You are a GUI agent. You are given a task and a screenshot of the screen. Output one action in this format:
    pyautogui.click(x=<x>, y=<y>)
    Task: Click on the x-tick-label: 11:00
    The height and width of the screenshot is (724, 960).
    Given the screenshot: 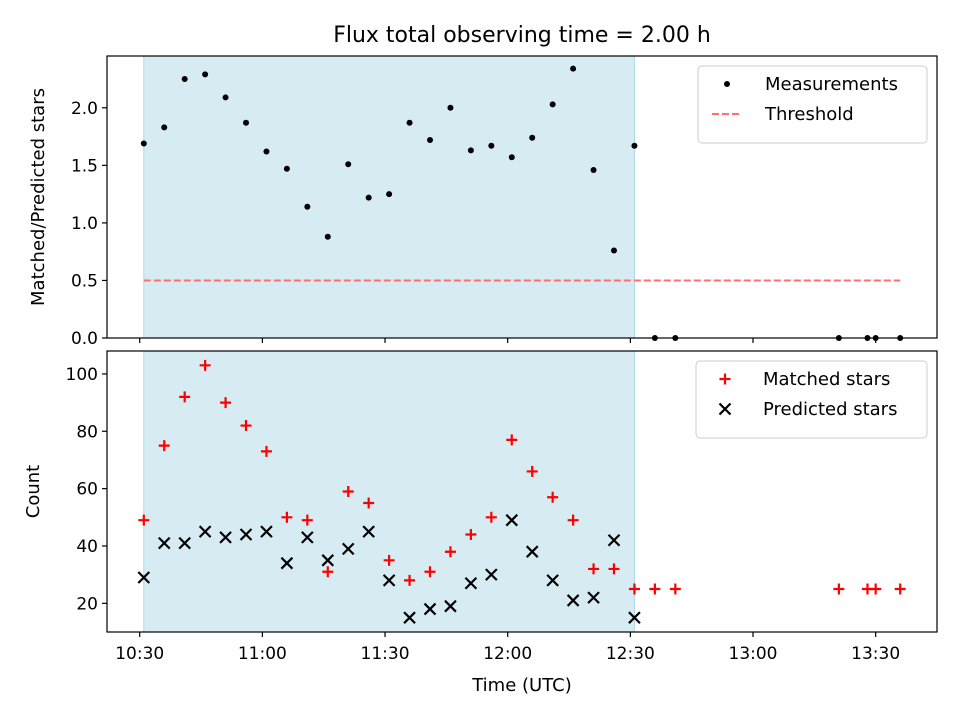 What is the action you would take?
    pyautogui.click(x=262, y=654)
    